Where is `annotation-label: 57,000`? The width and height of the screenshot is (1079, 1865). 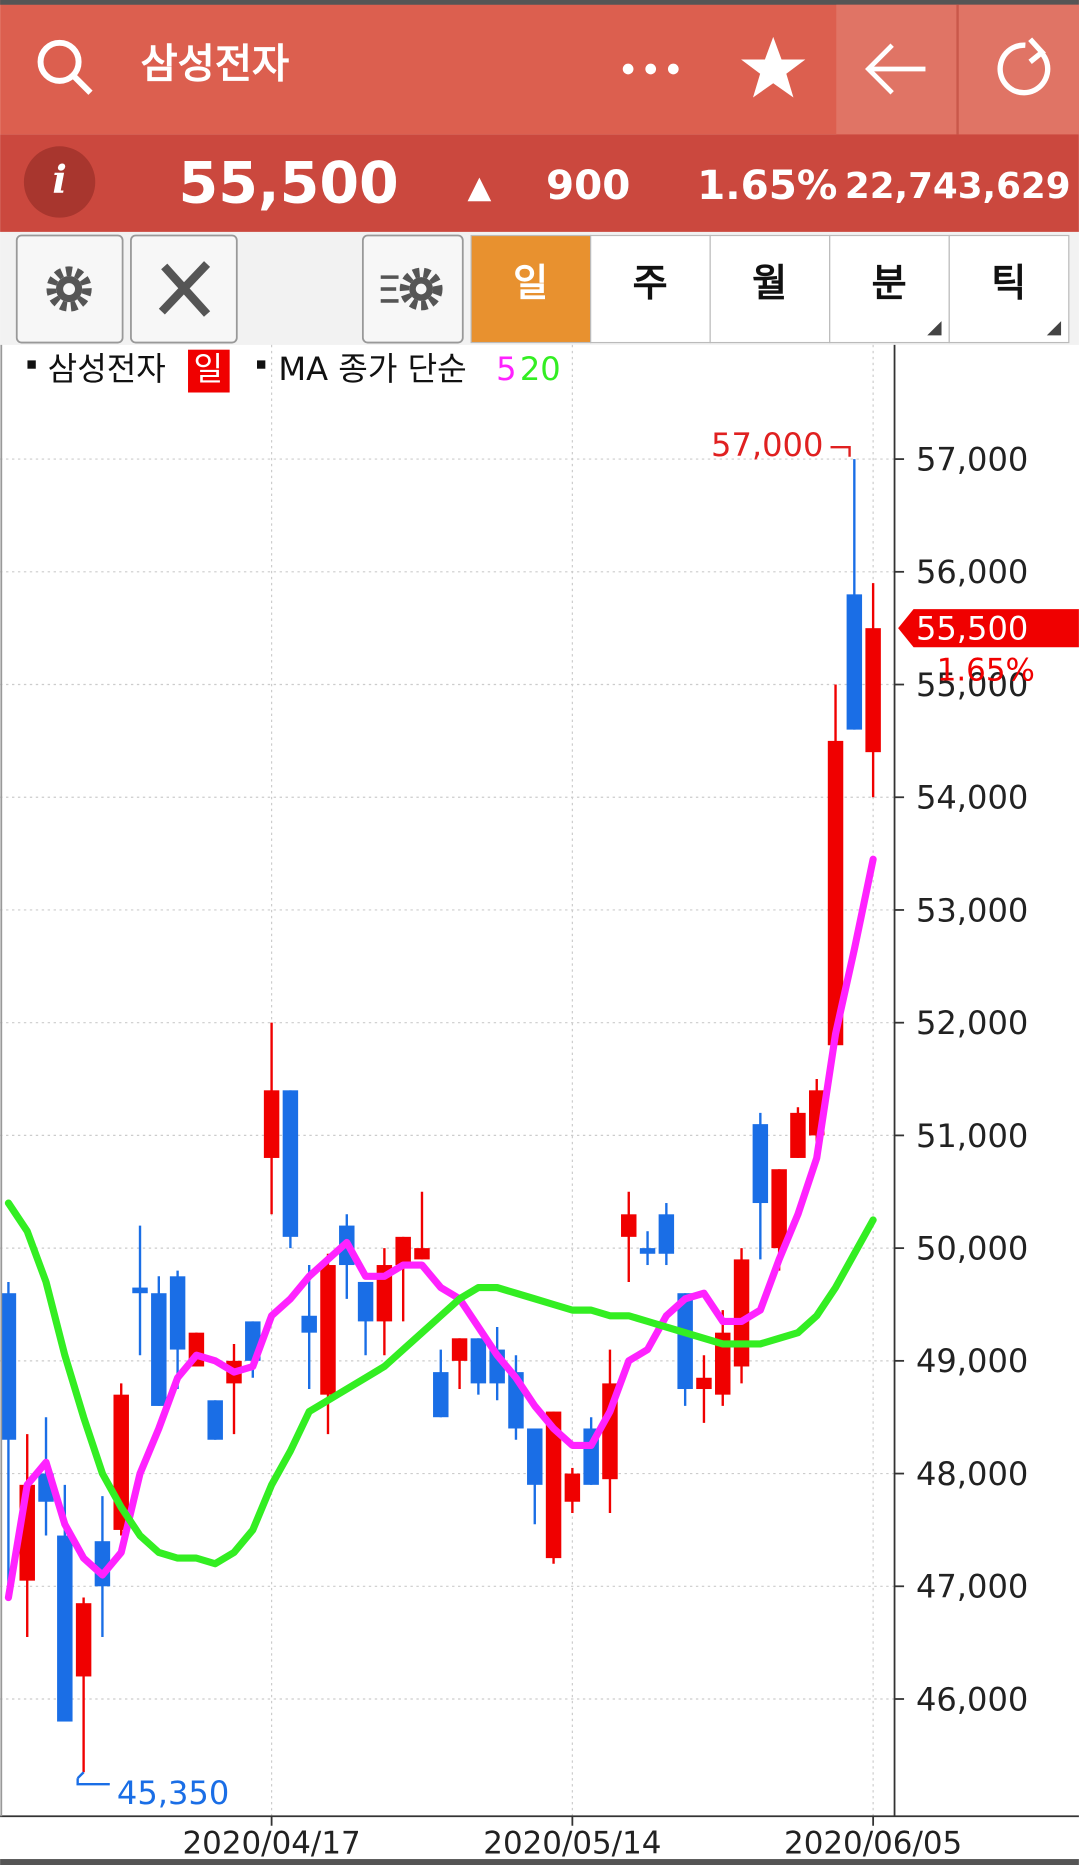 annotation-label: 57,000 is located at coordinates (767, 445).